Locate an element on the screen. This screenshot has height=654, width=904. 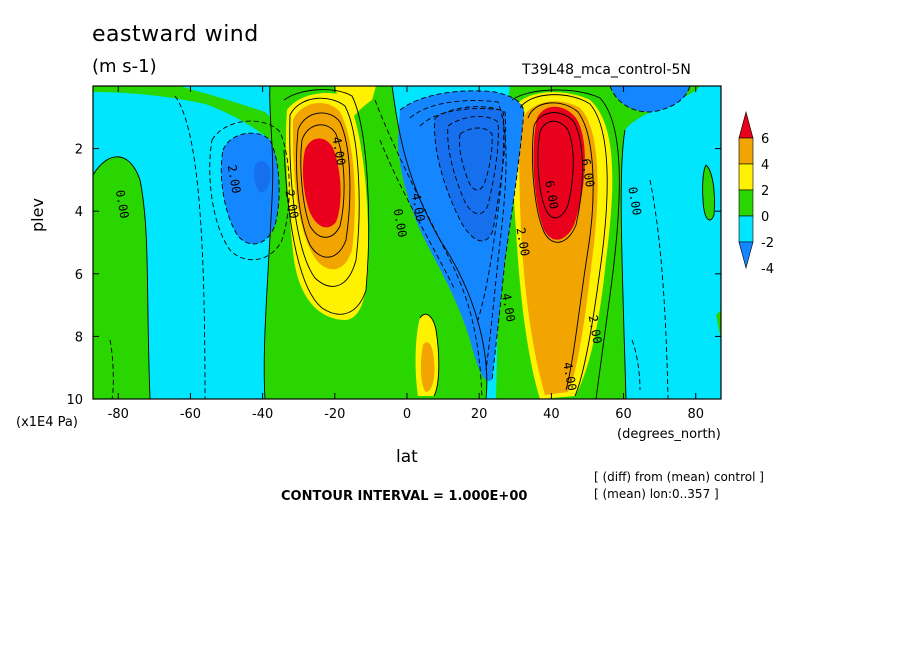
field-green-far-east is located at coordinates (708, 192).